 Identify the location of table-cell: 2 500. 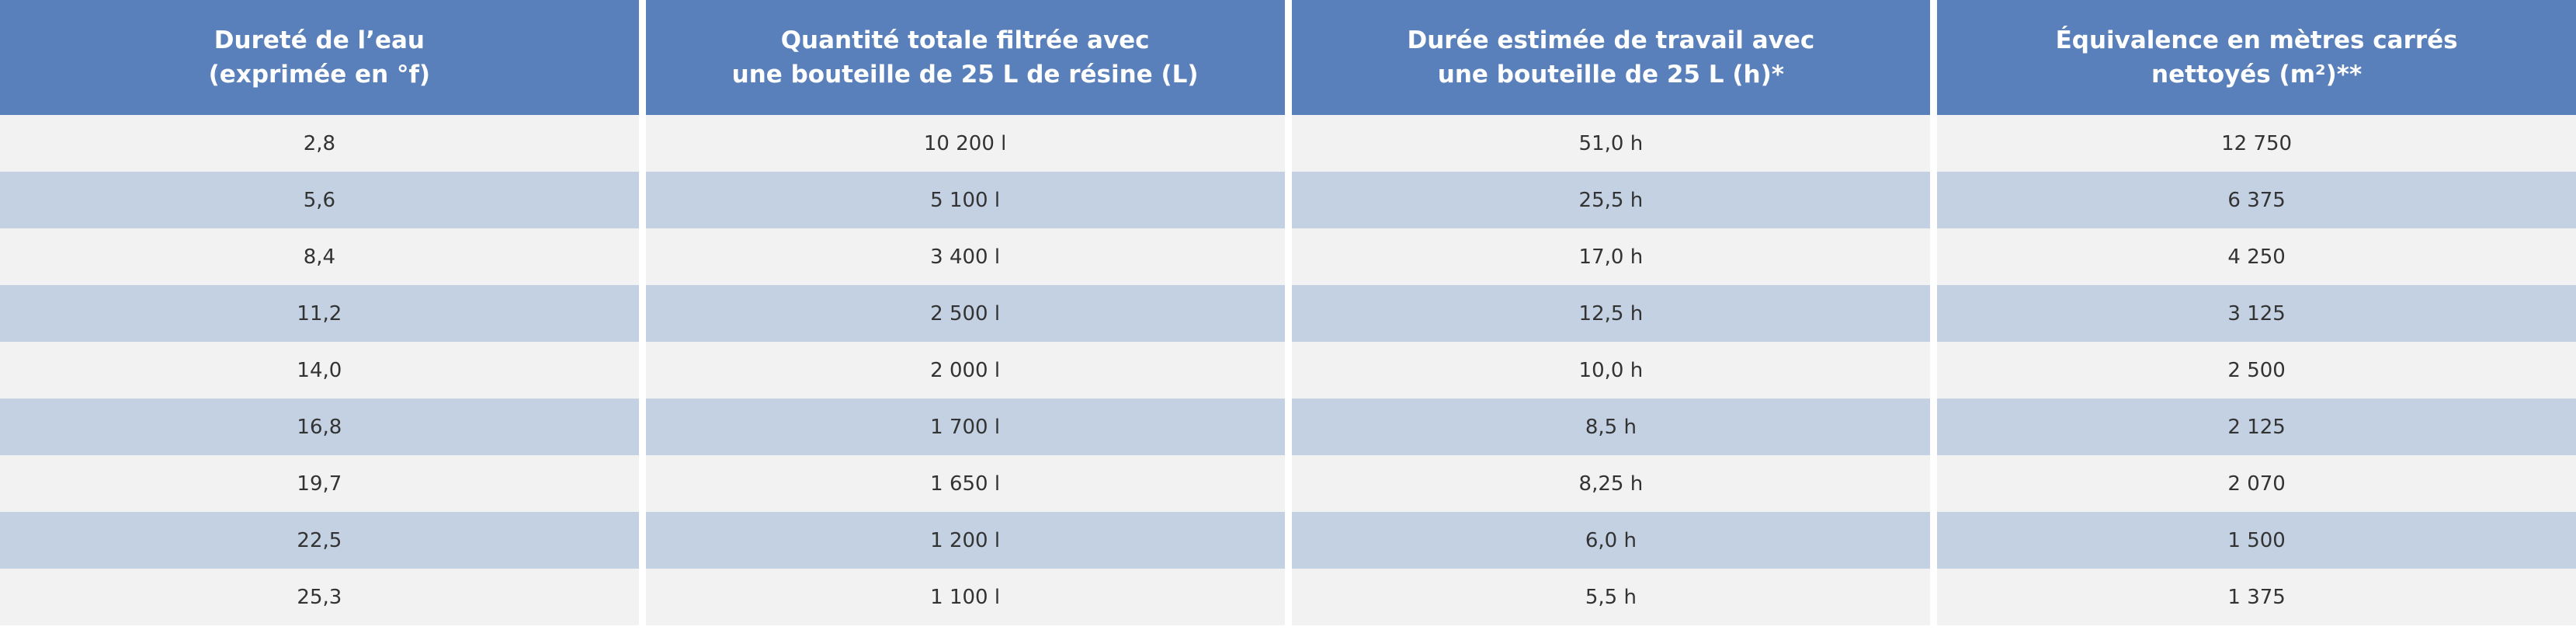
(2256, 370).